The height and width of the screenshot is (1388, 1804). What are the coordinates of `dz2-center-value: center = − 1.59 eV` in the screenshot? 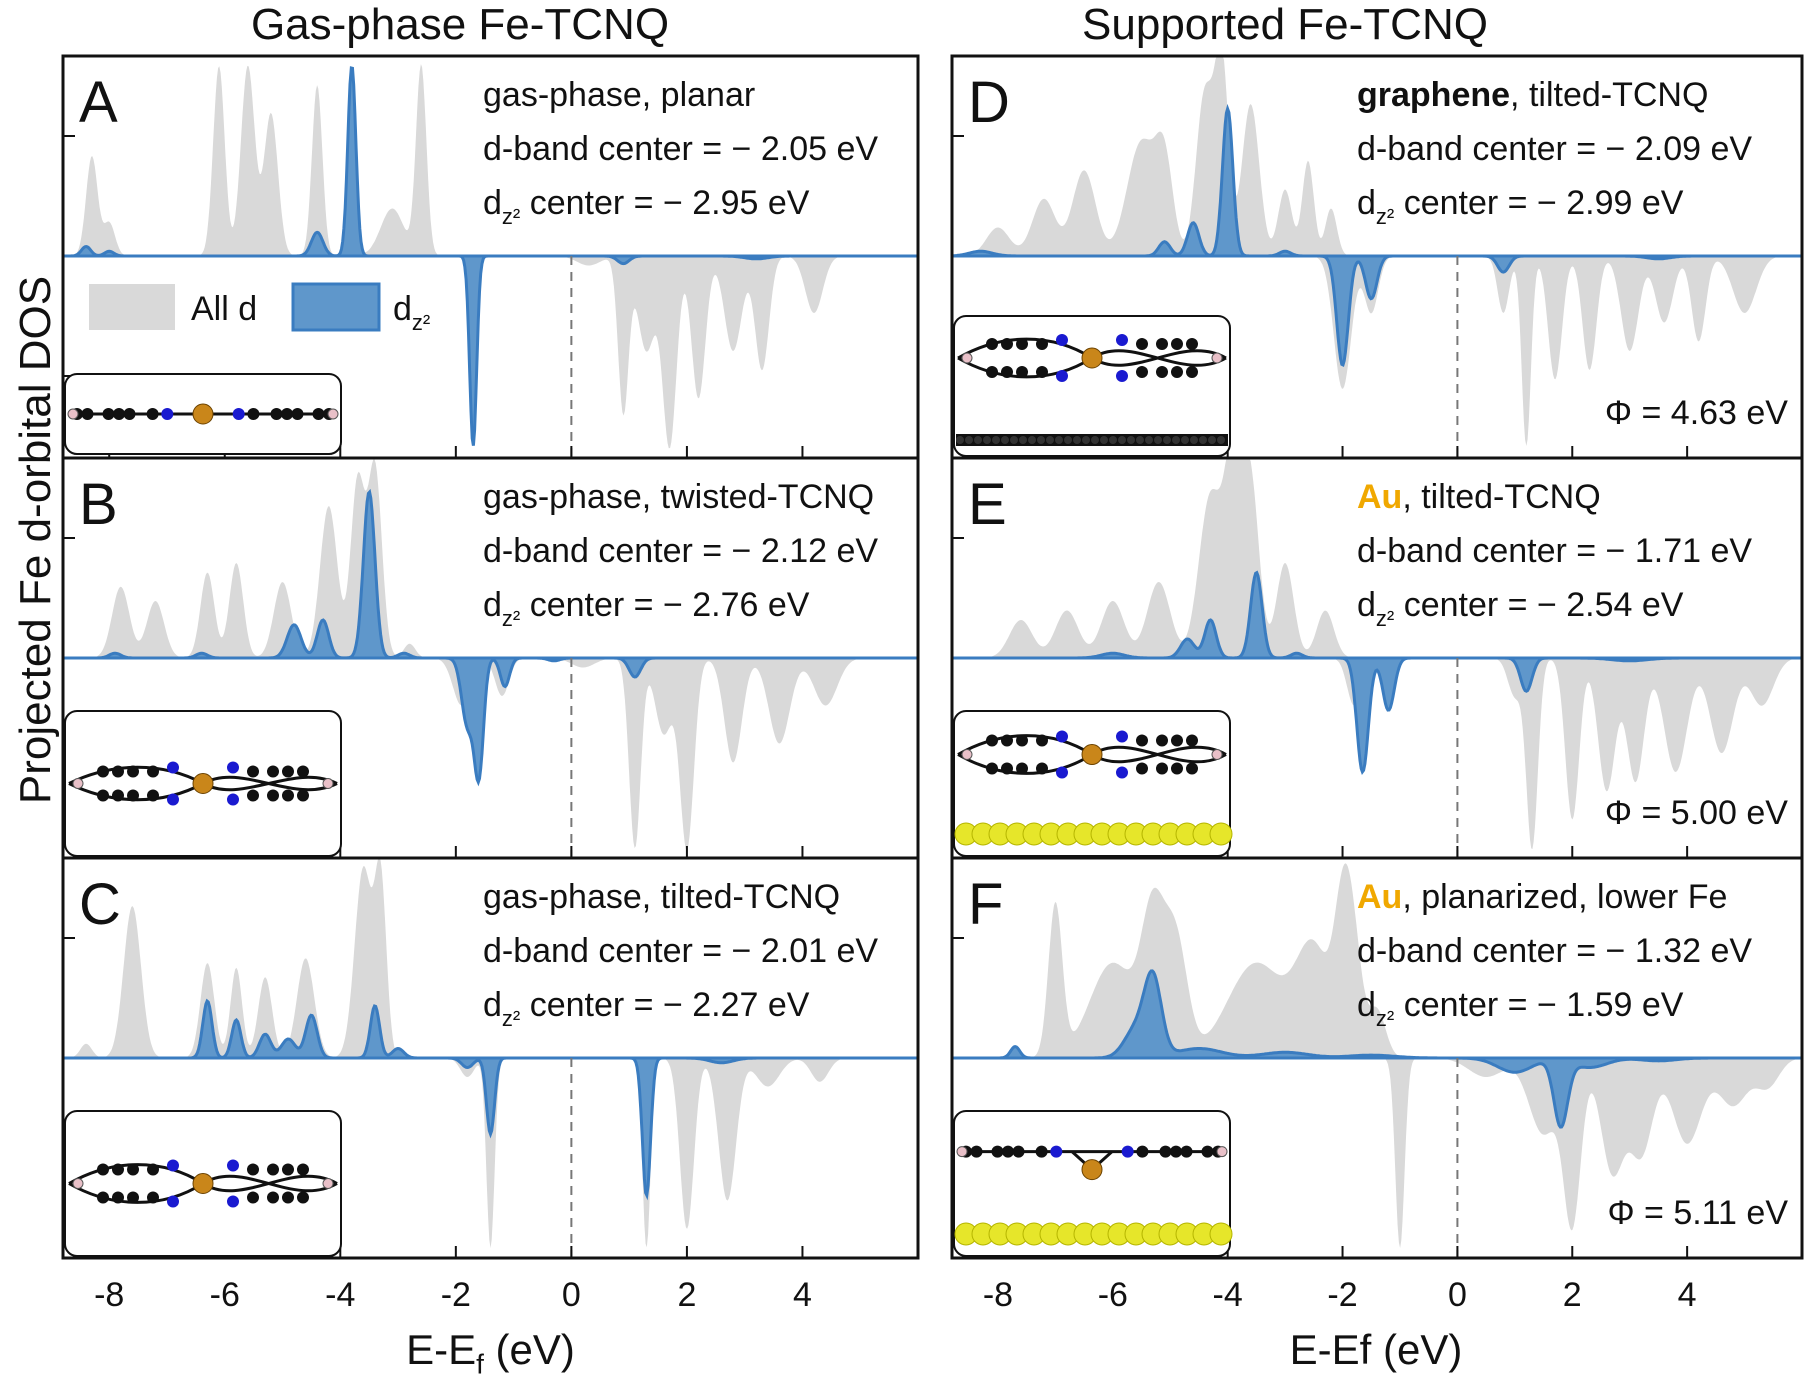 It's located at (1539, 1005).